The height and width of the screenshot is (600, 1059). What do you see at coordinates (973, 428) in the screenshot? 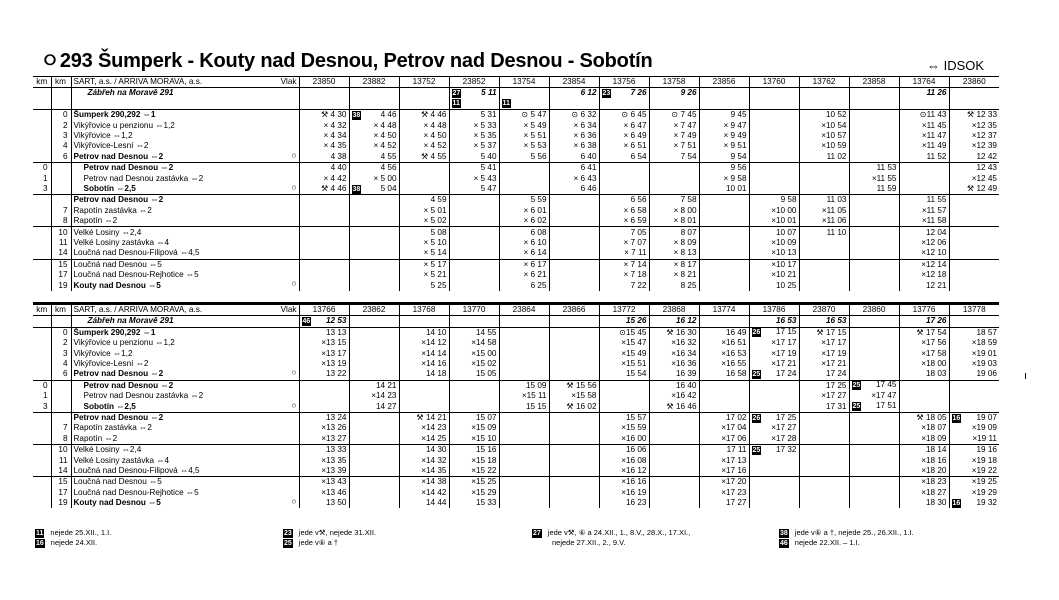
I see `departure-time: ×19 09` at bounding box center [973, 428].